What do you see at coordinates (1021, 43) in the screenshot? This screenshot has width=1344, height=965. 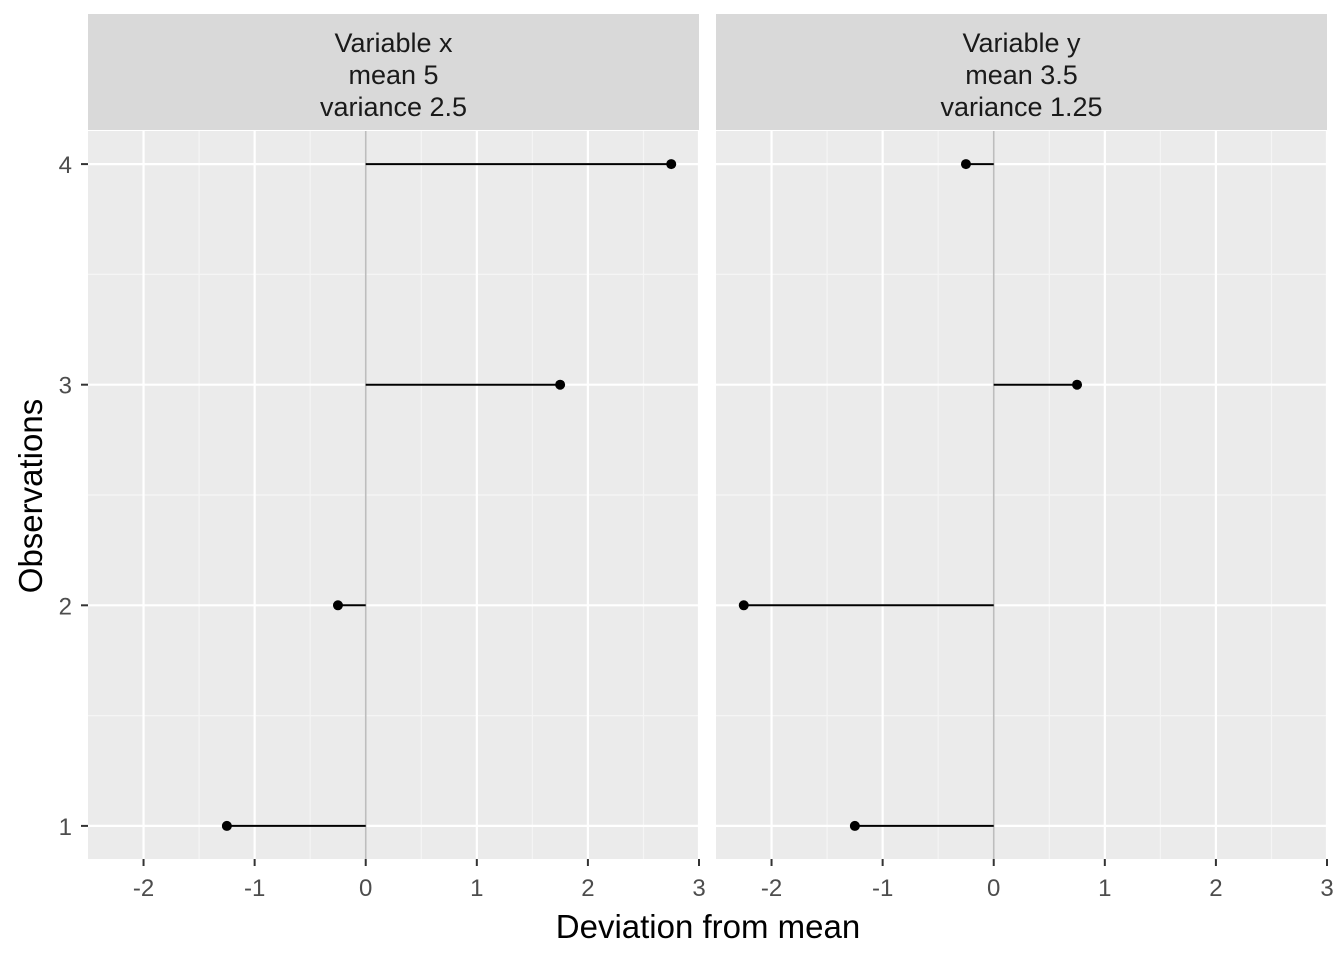 I see `strip-label: Variable y` at bounding box center [1021, 43].